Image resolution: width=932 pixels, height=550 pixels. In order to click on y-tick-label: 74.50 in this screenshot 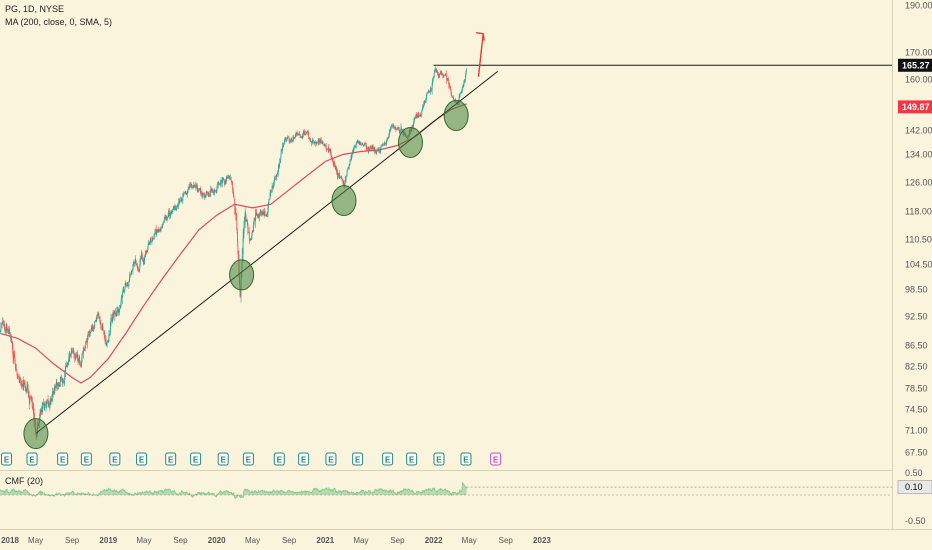, I will do `click(916, 410)`.